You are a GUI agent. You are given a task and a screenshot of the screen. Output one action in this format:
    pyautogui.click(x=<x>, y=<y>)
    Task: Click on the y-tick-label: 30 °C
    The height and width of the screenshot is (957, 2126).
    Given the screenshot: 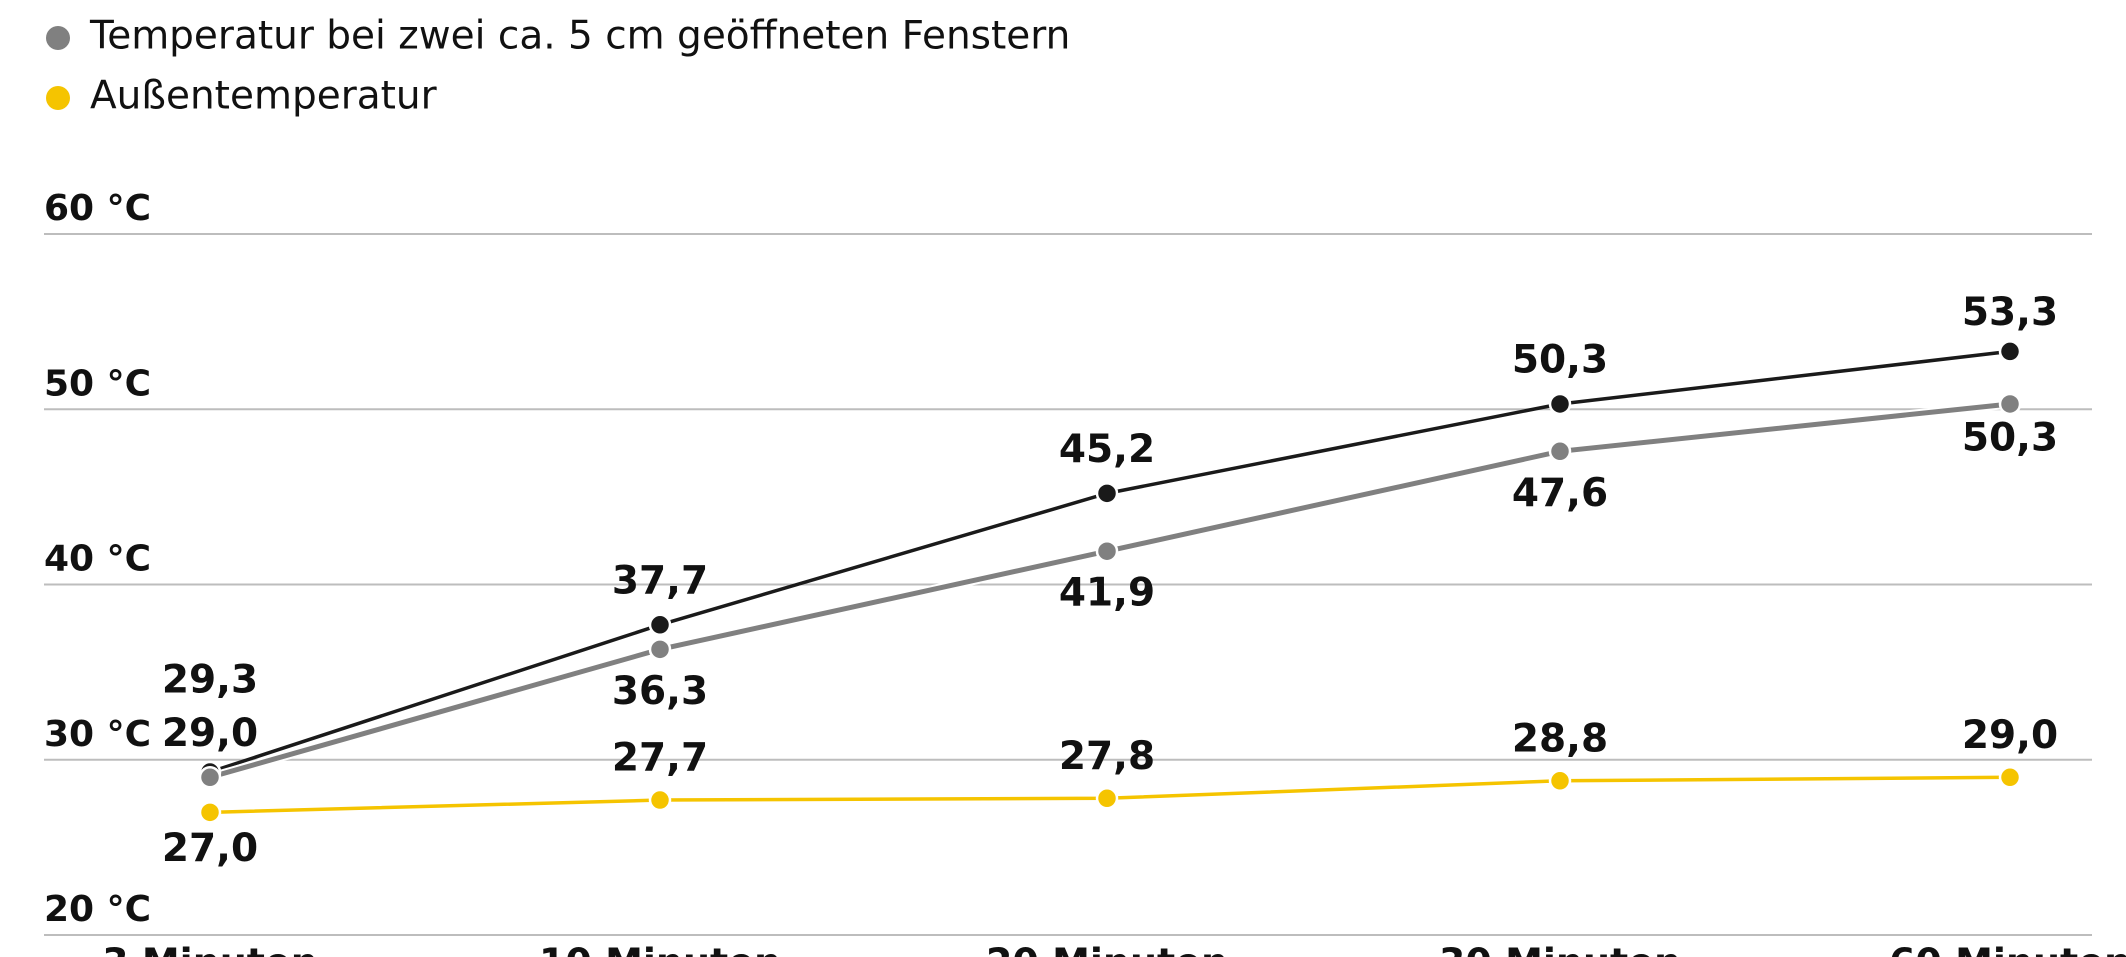 What is the action you would take?
    pyautogui.click(x=97, y=734)
    